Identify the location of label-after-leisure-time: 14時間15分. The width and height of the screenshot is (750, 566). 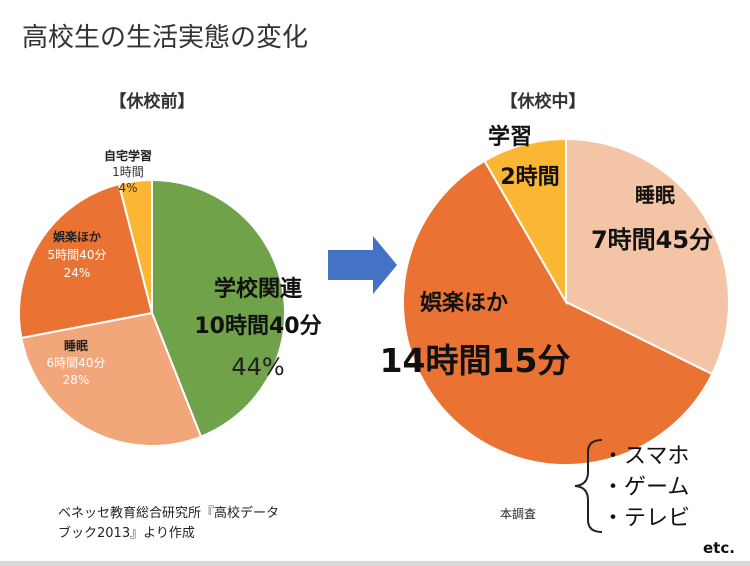
(475, 360).